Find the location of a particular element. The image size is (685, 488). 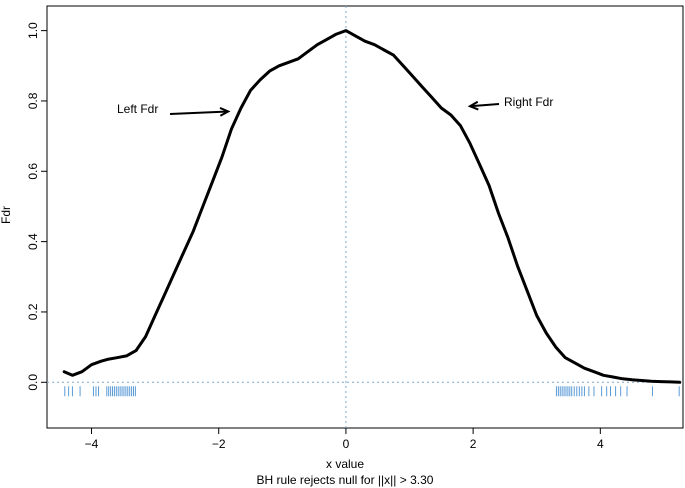

y-tick-label: 0.2 is located at coordinates (33, 311).